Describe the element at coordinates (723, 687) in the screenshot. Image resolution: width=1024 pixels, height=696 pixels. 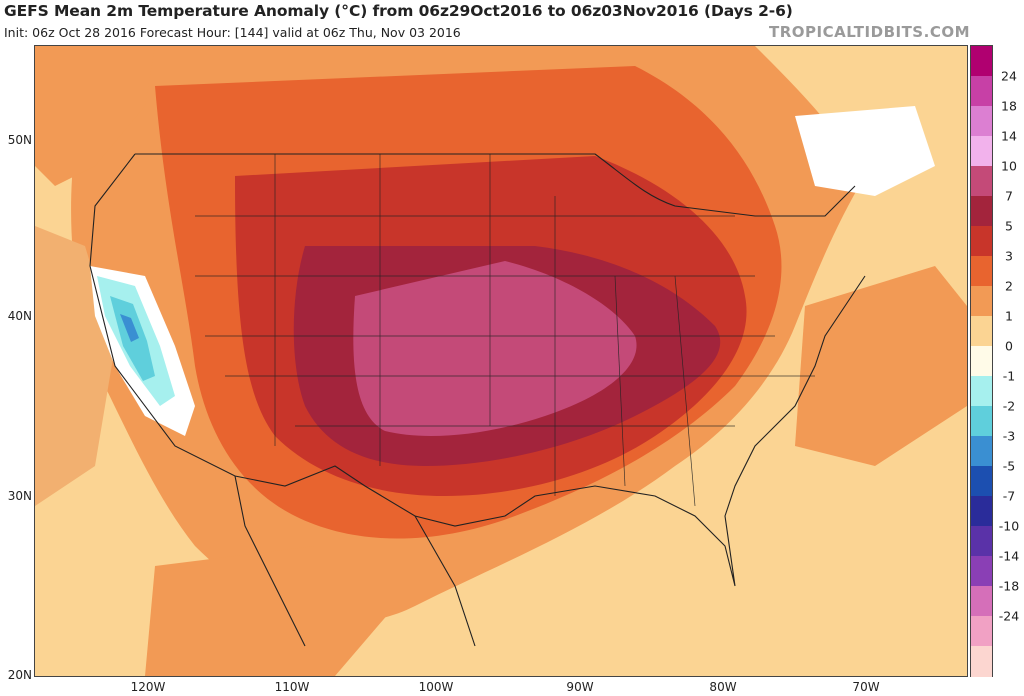
I see `lon-label-80w: 80W` at that location.